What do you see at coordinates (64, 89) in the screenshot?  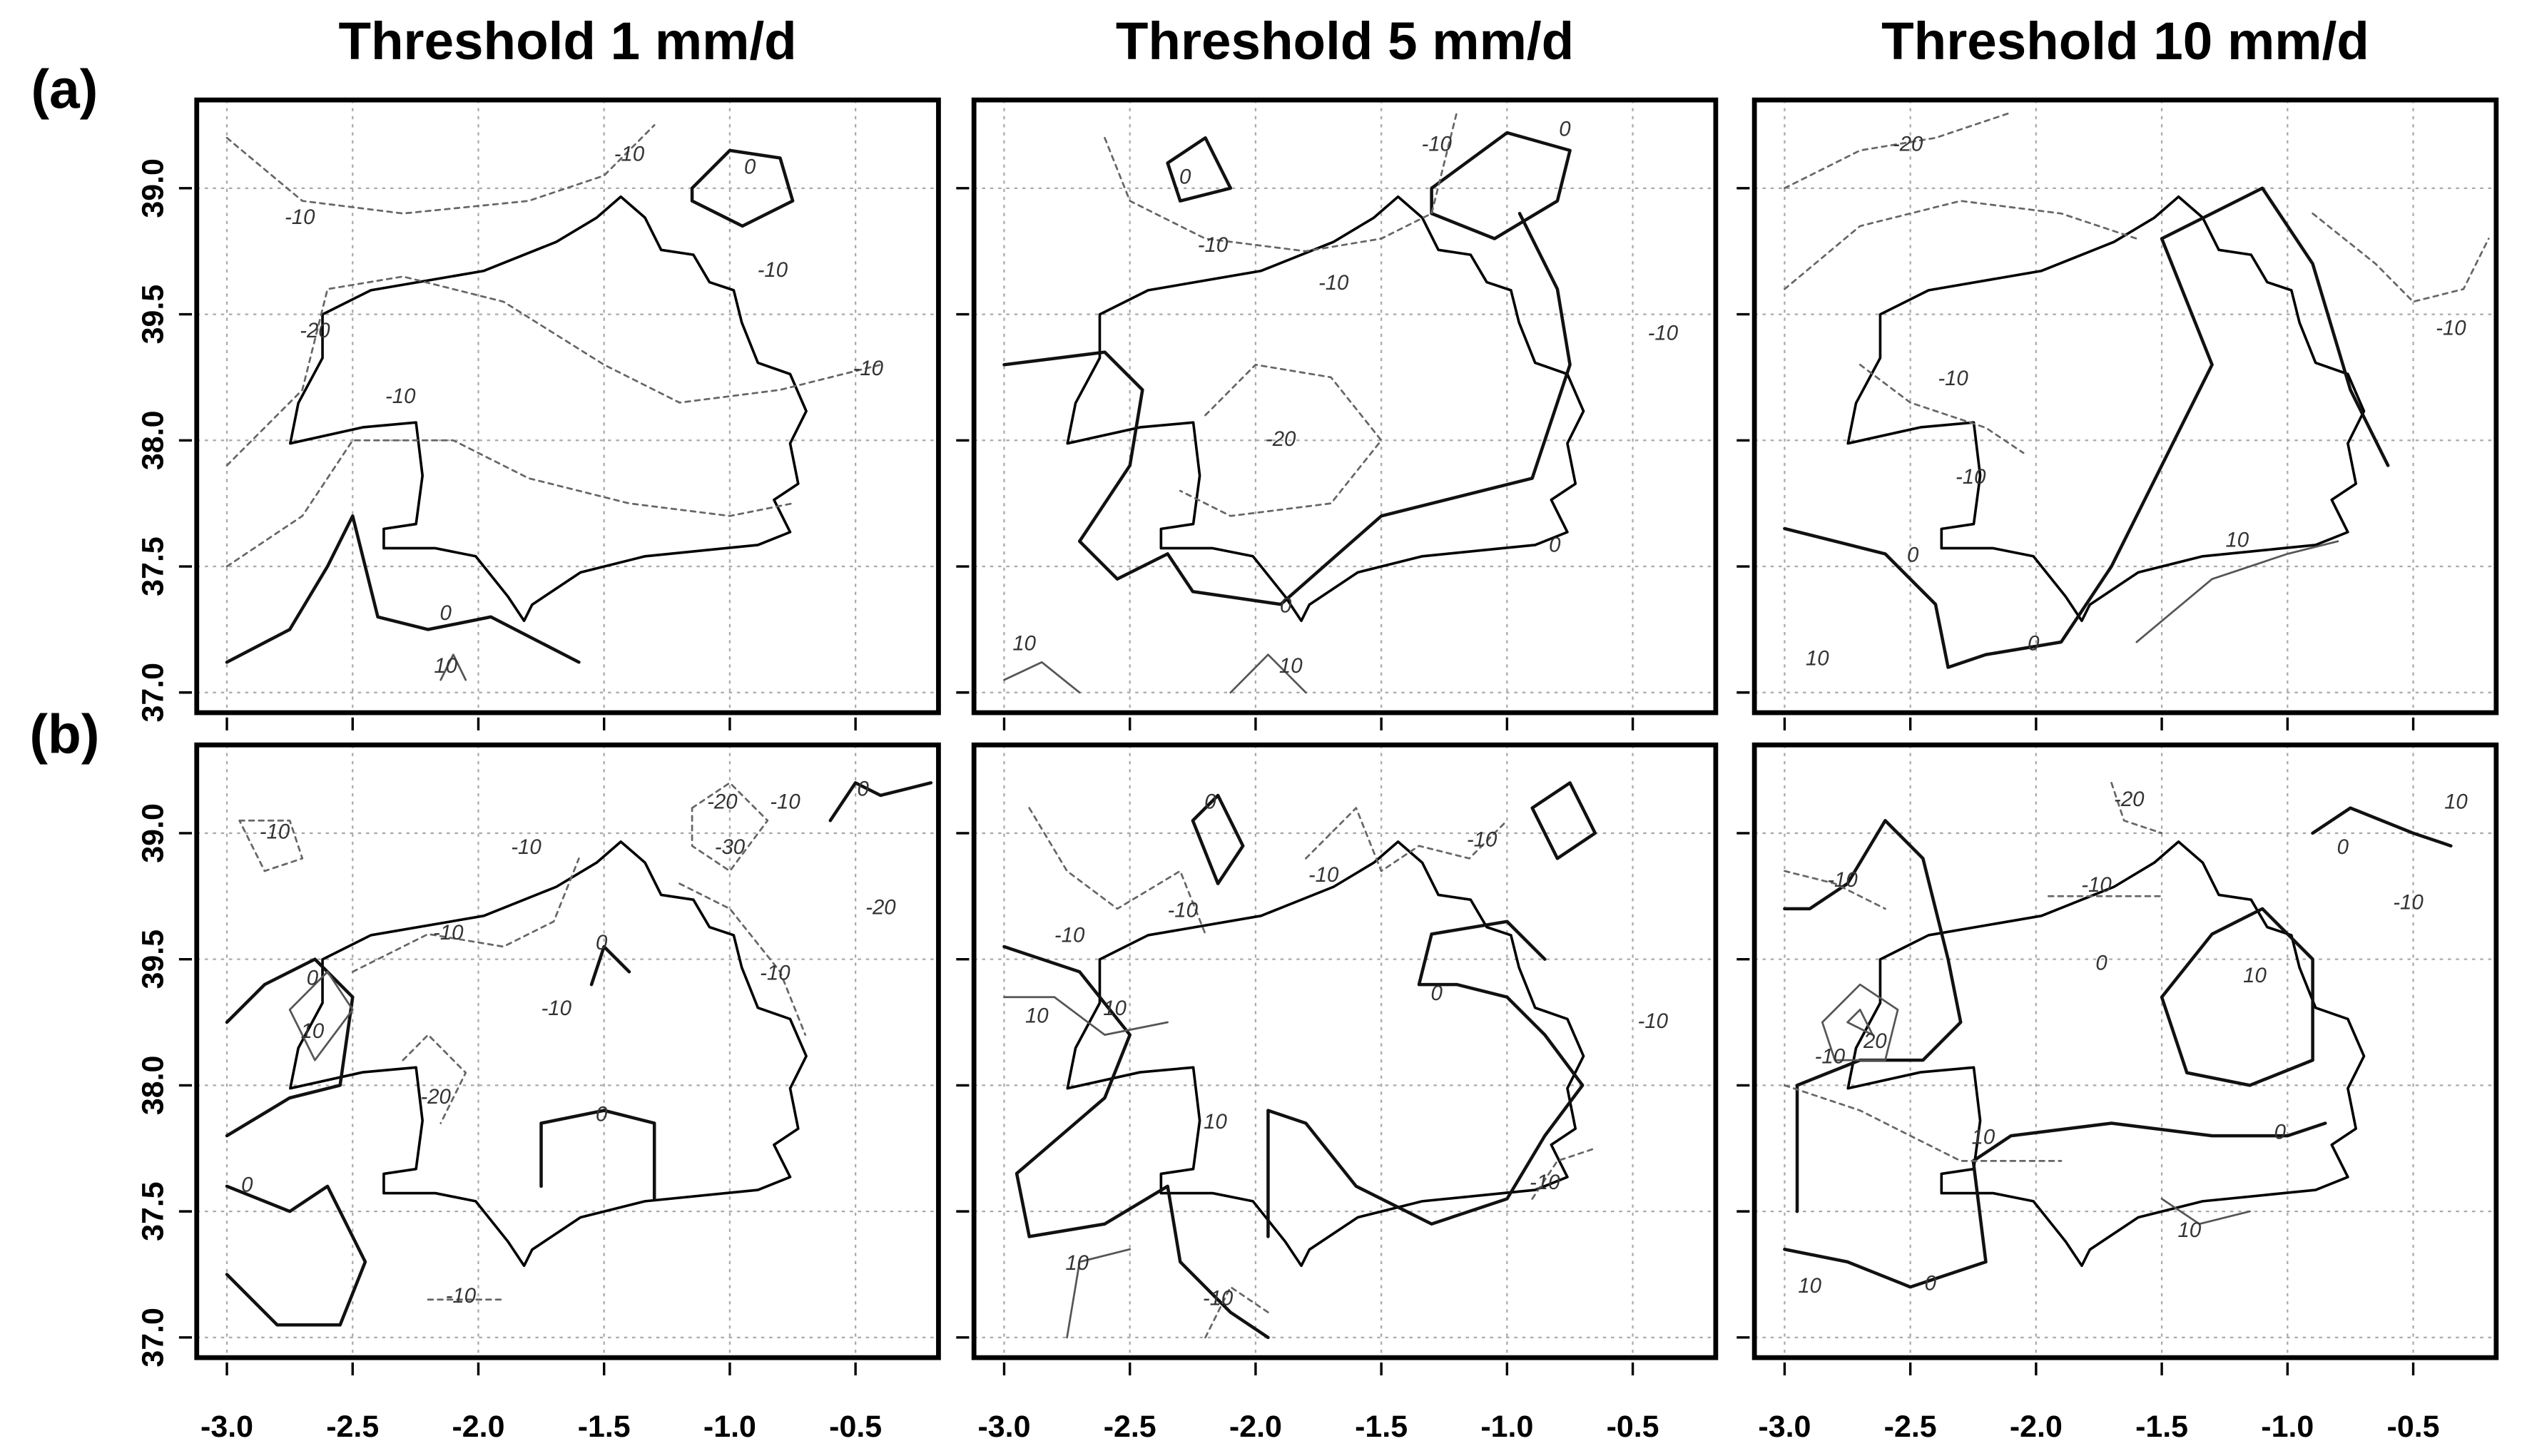 I see `panel-label: (a)` at bounding box center [64, 89].